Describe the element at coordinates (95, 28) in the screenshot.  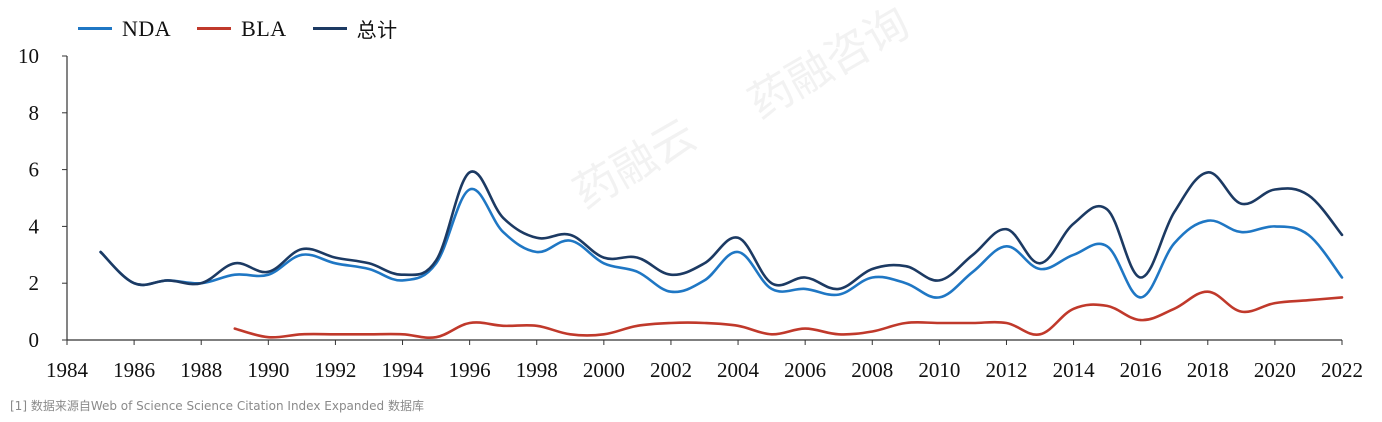
I see `legend-swatch-nda` at that location.